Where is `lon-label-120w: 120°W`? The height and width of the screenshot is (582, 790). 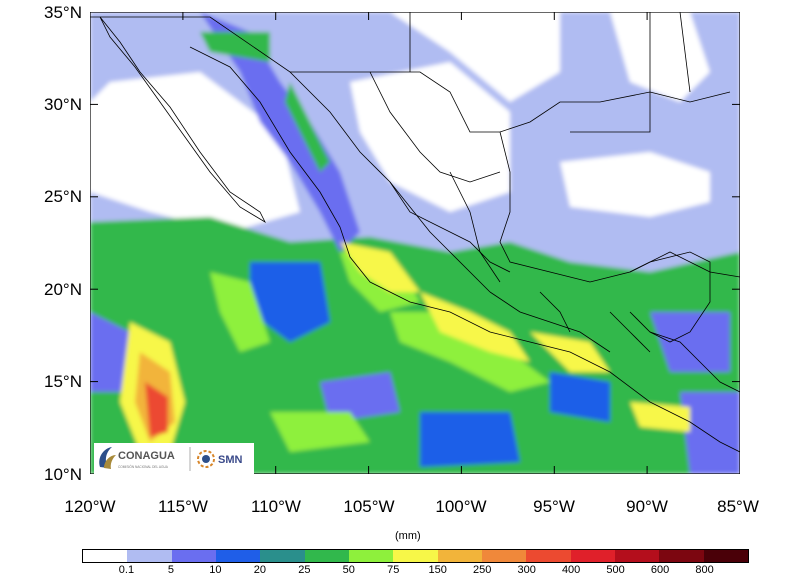
lon-label-120w: 120°W is located at coordinates (90, 506).